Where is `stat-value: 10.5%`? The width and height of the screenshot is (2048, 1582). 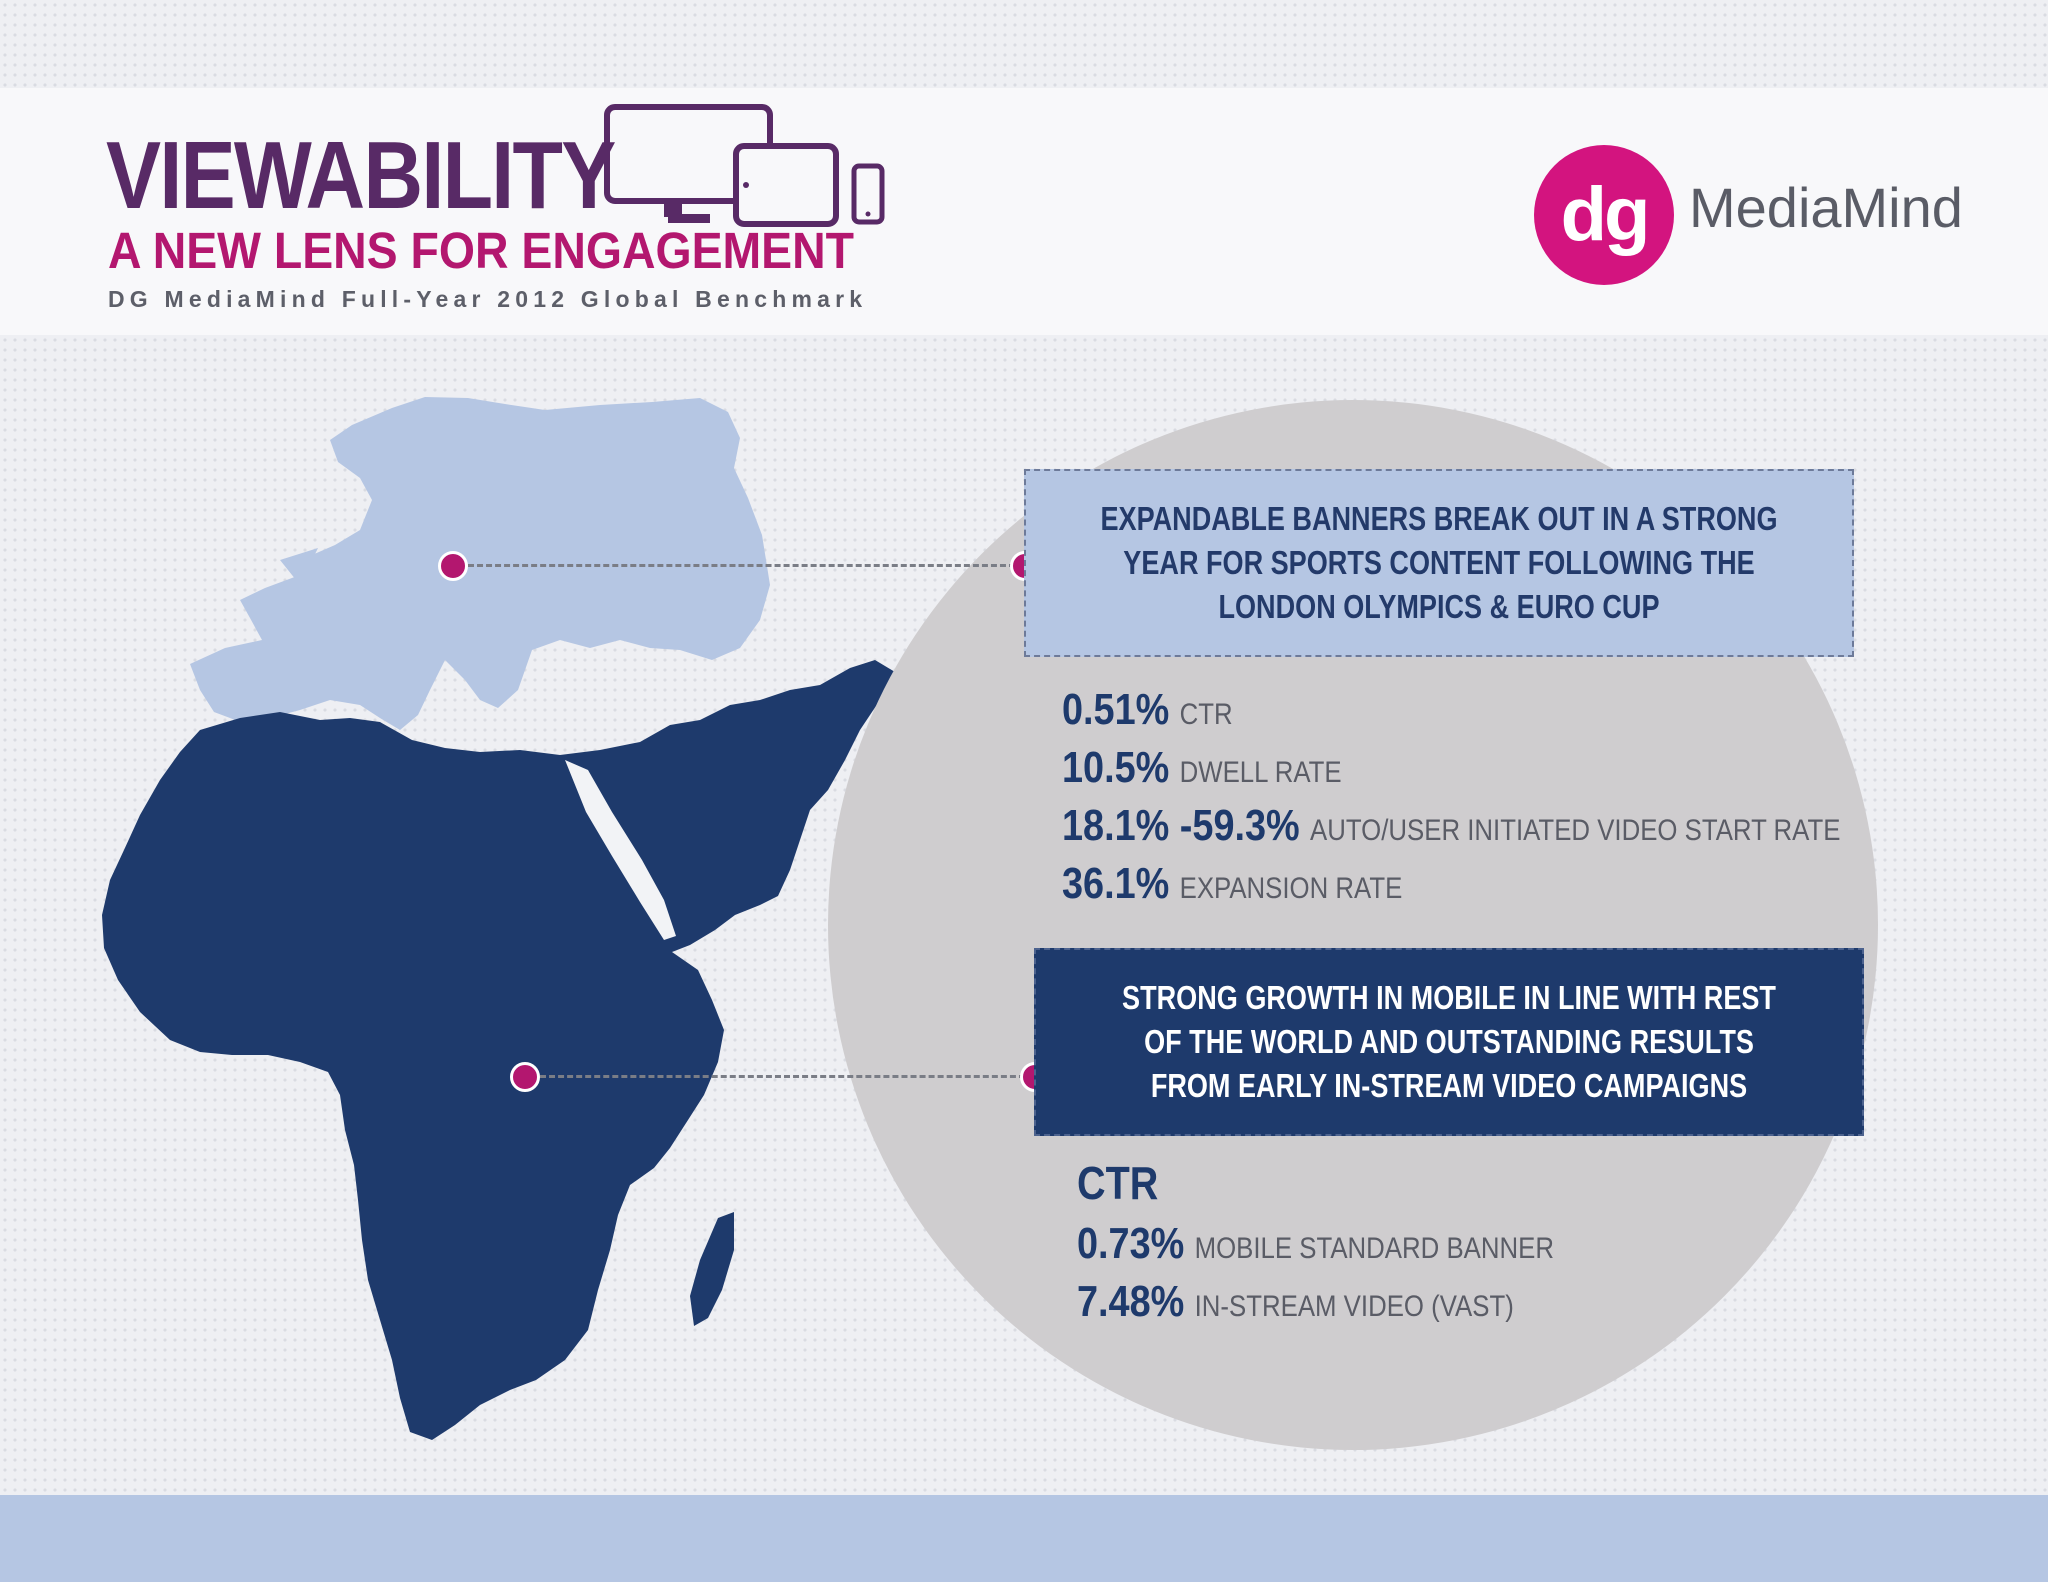
stat-value: 10.5% is located at coordinates (1116, 767).